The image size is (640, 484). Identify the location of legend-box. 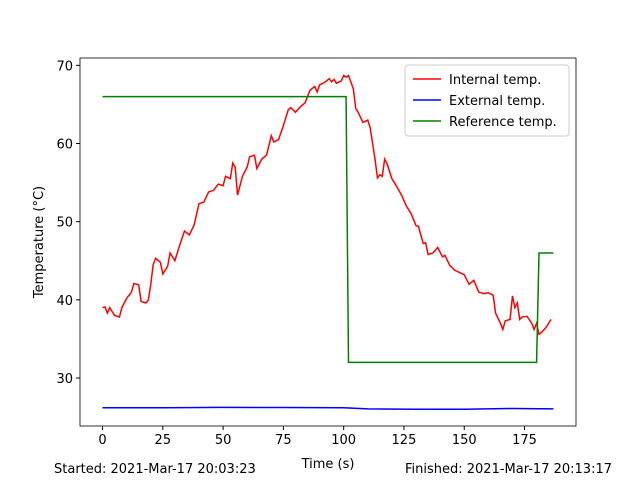
(487, 100).